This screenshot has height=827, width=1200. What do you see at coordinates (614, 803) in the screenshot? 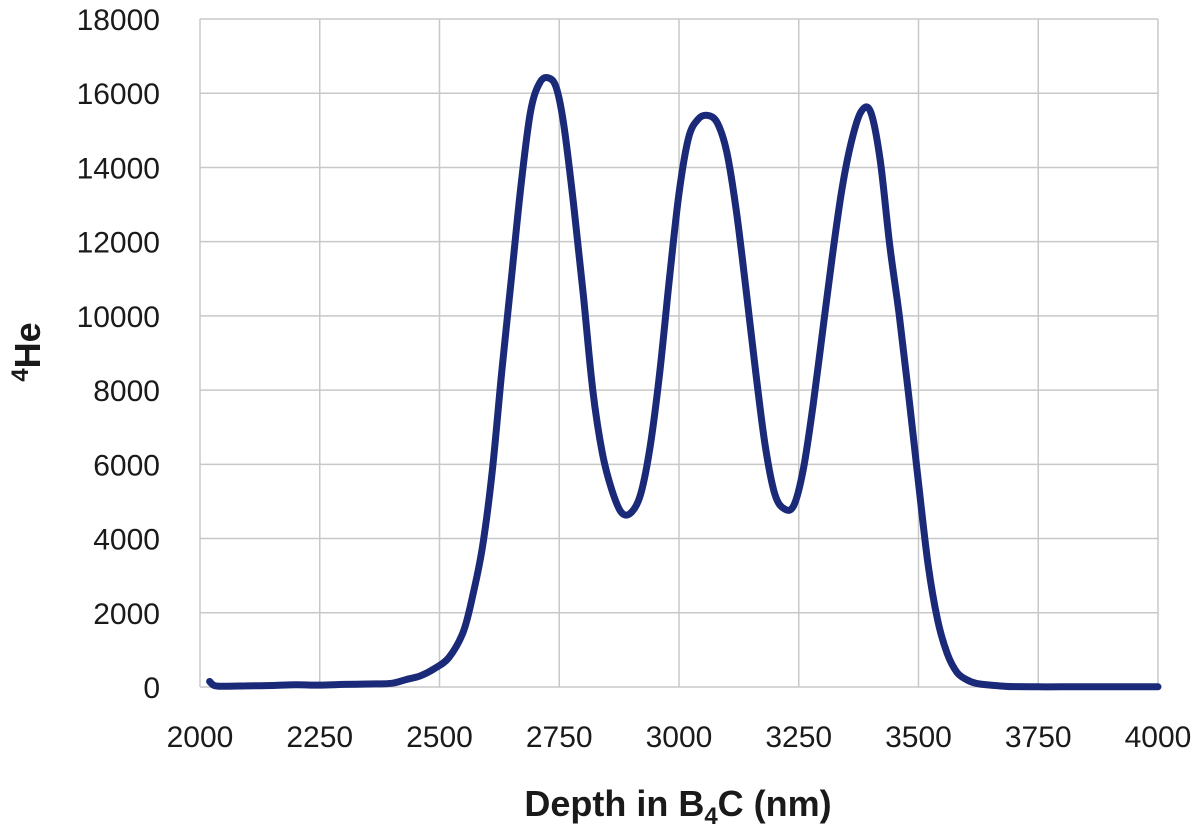
I see `x-axis-title-prefix: Depth in B` at bounding box center [614, 803].